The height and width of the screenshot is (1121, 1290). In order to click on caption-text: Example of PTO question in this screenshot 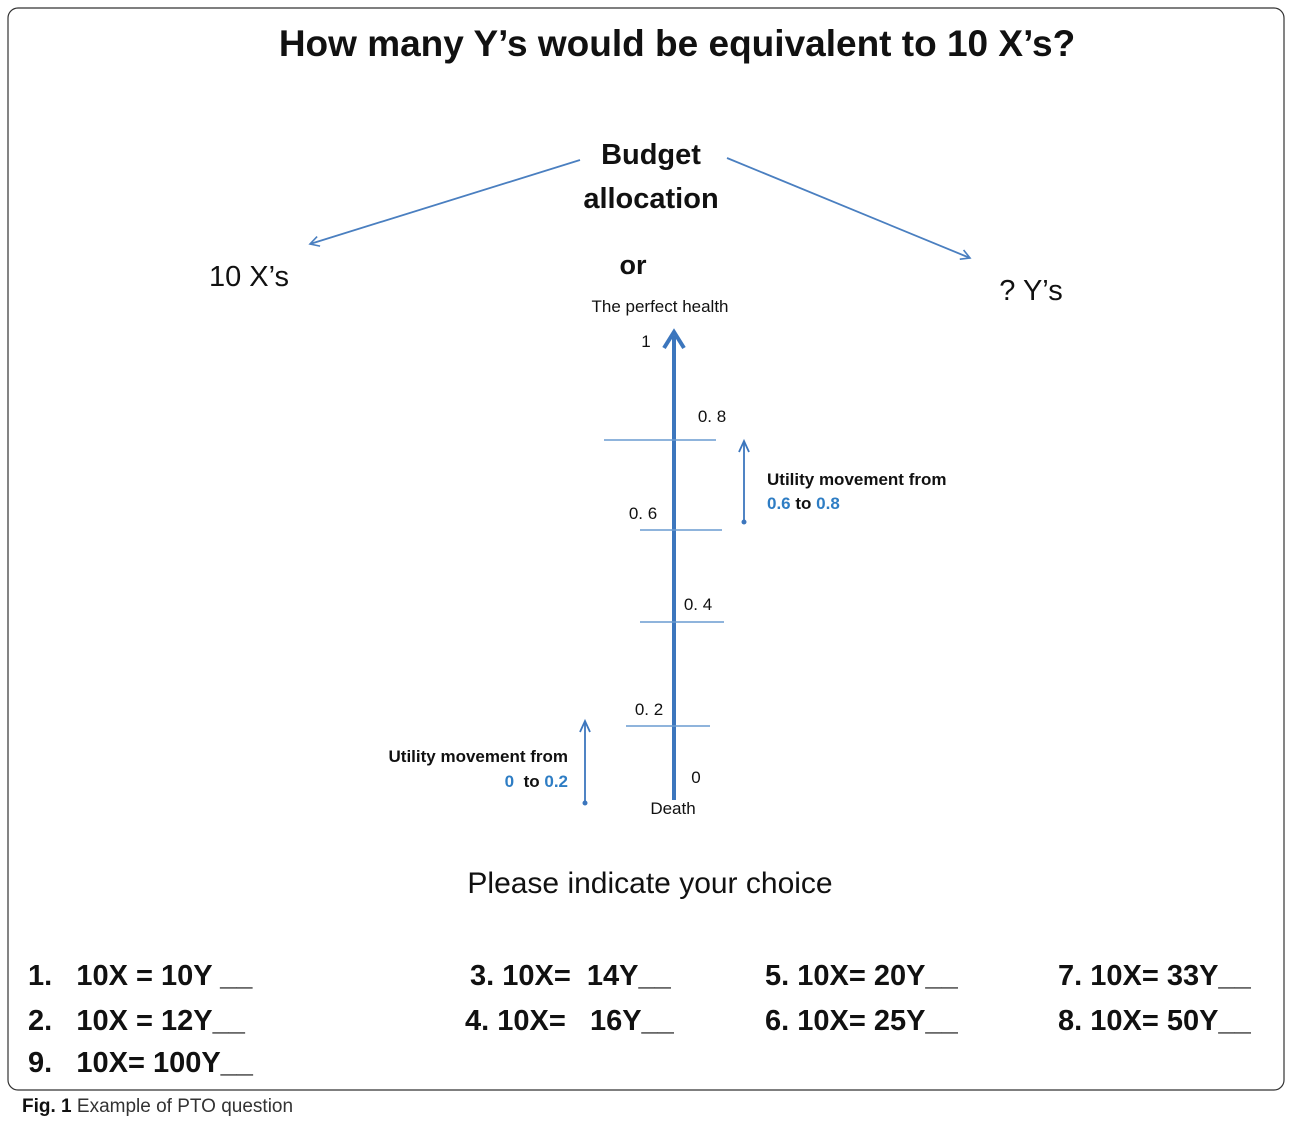, I will do `click(185, 1106)`.